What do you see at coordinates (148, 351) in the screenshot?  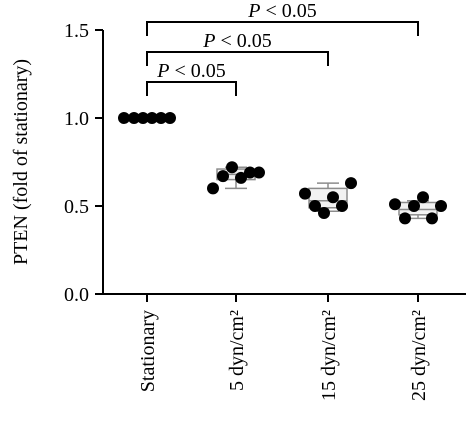 I see `x-tick-label: Stationary` at bounding box center [148, 351].